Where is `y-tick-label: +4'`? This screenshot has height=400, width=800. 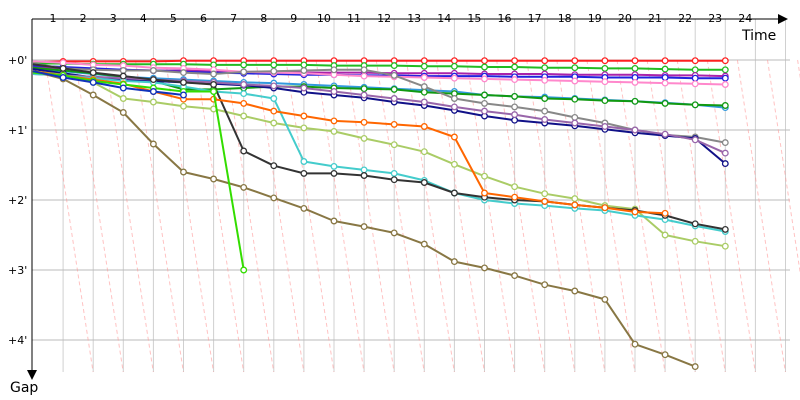 y-tick-label: +4' is located at coordinates (17, 340).